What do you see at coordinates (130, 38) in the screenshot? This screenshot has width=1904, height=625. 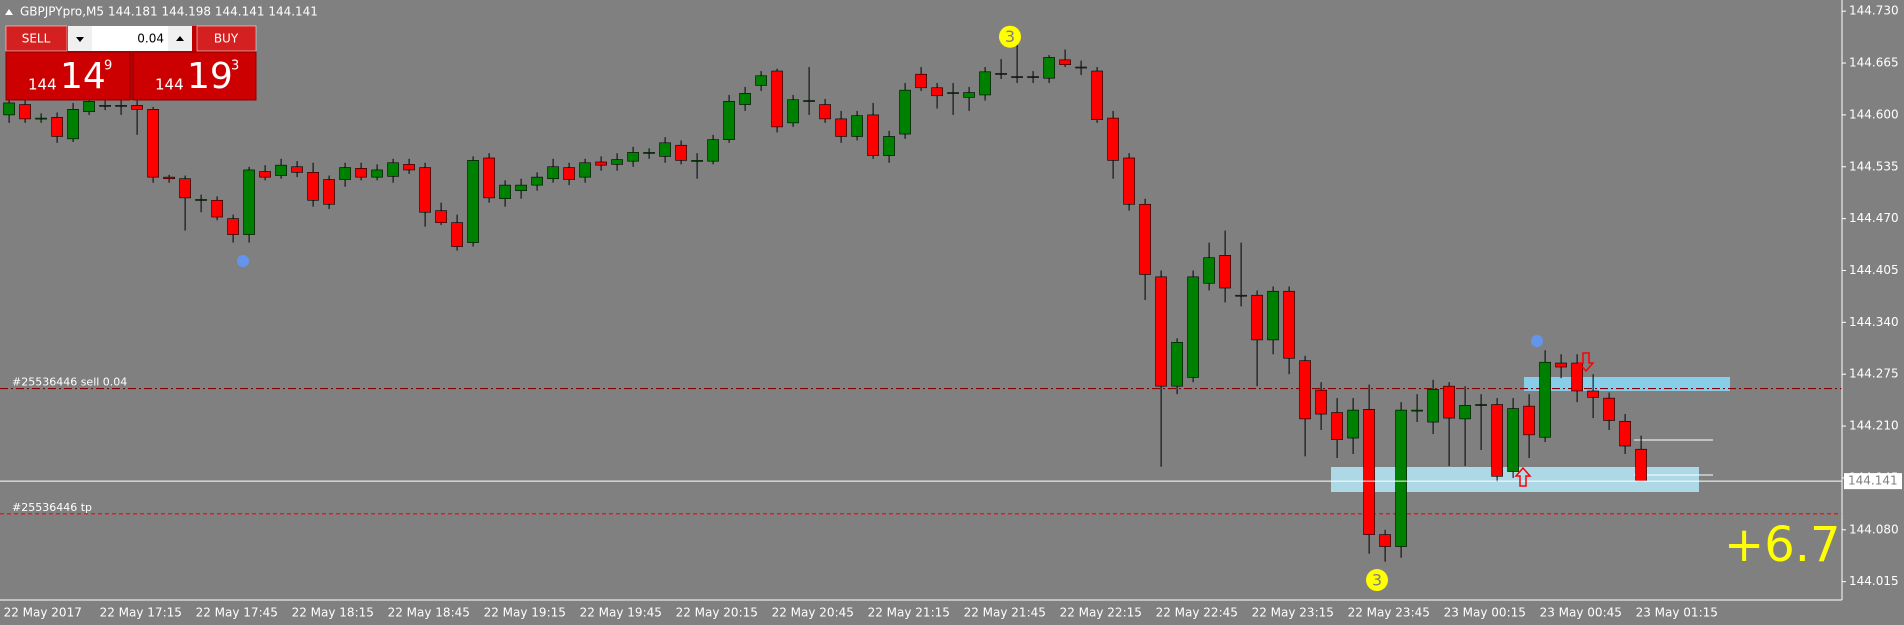 I see `lot-input` at bounding box center [130, 38].